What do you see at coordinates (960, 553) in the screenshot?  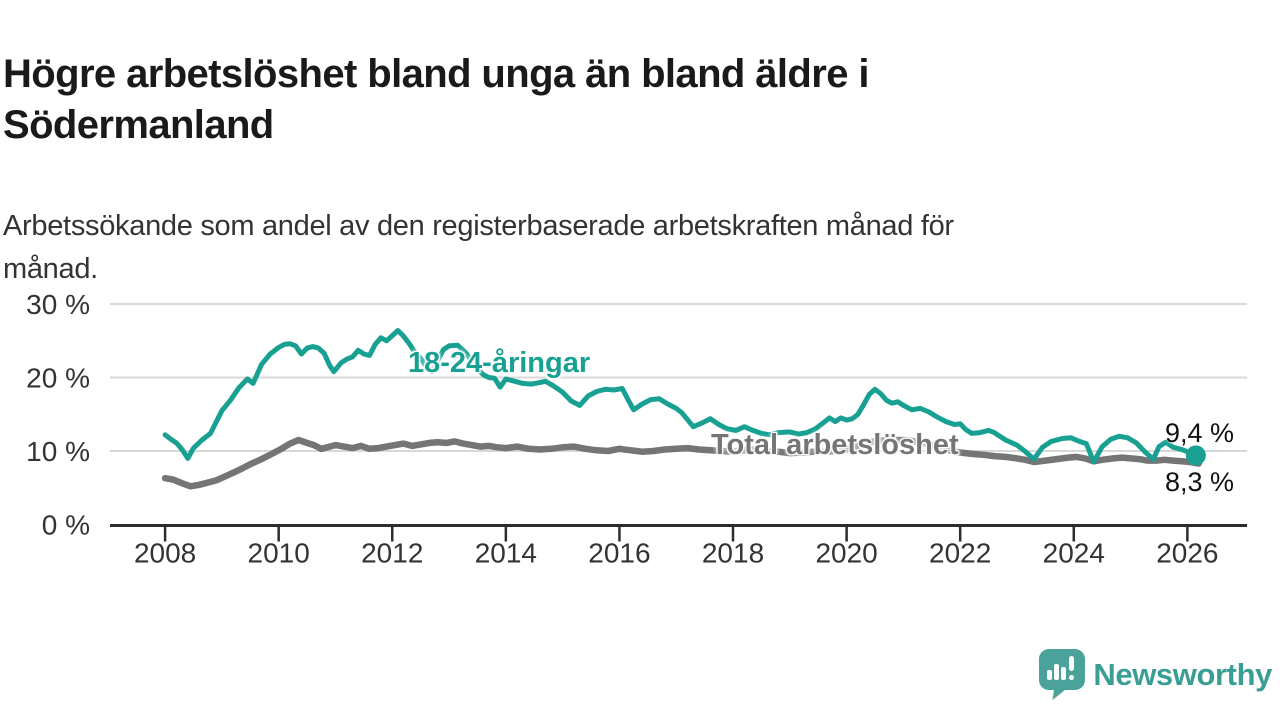 I see `x-axis-tick-label: 2022` at bounding box center [960, 553].